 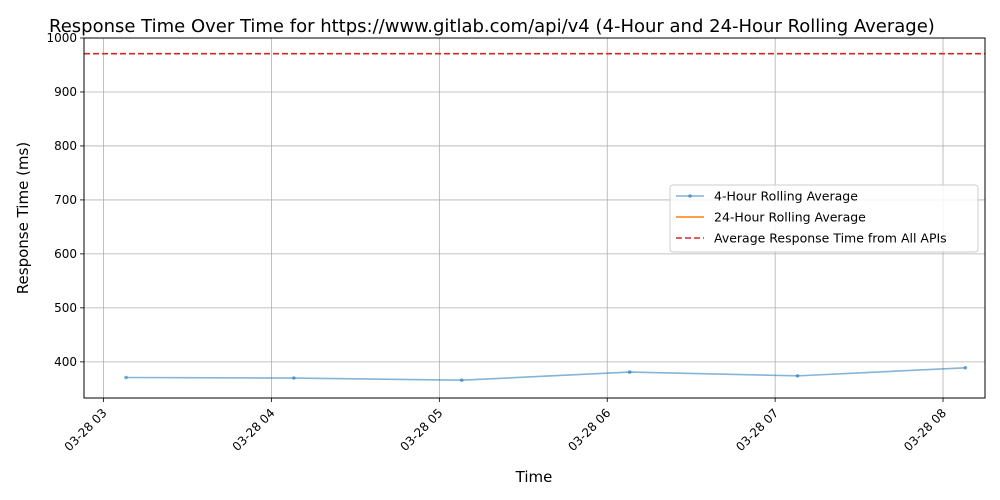 I want to click on legend-box, so click(x=824, y=218).